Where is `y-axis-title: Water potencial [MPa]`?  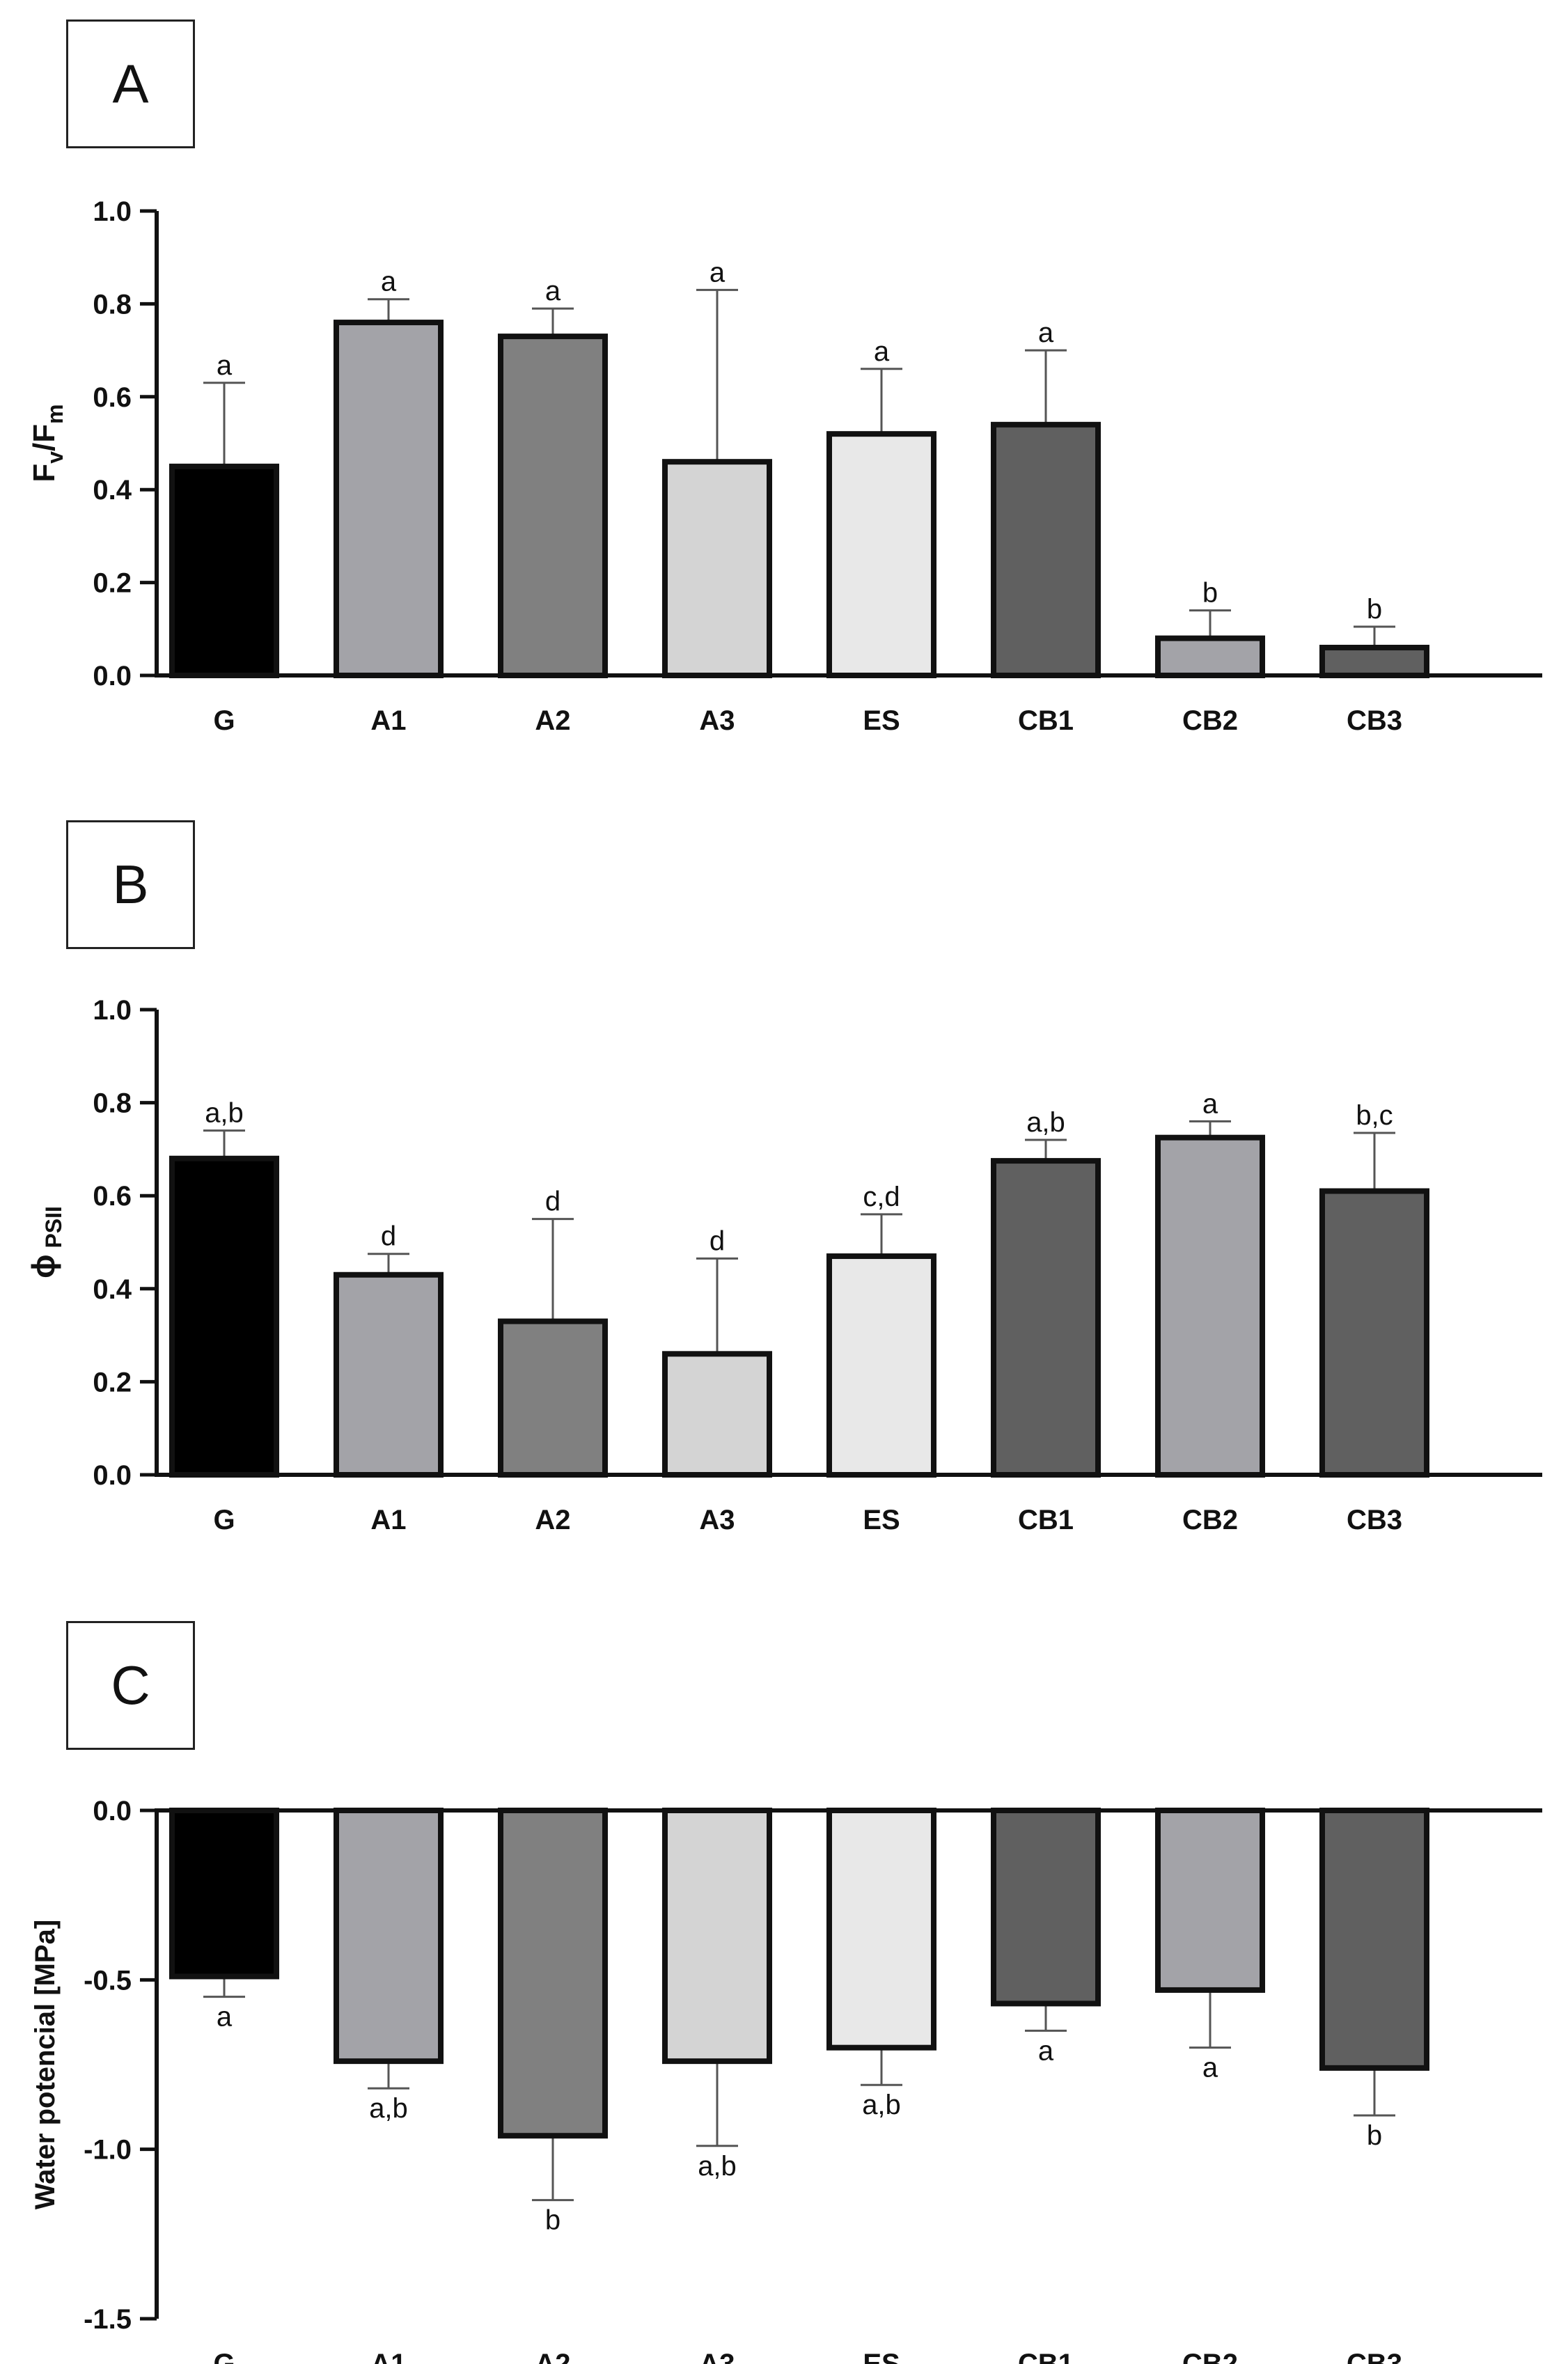 y-axis-title: Water potencial [MPa] is located at coordinates (45, 2064).